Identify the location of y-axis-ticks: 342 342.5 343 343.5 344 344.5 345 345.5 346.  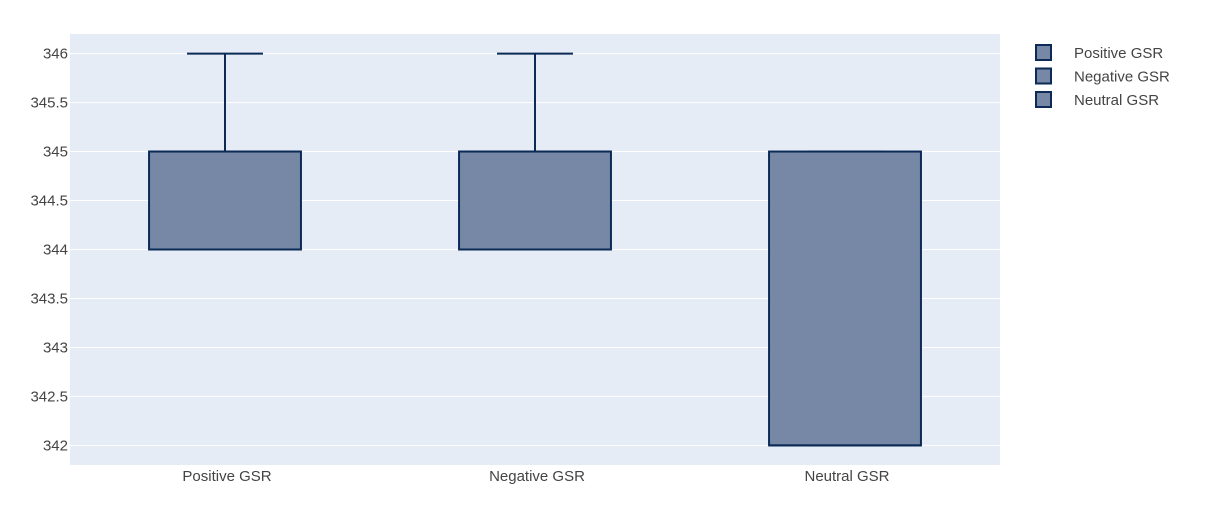
(49, 250).